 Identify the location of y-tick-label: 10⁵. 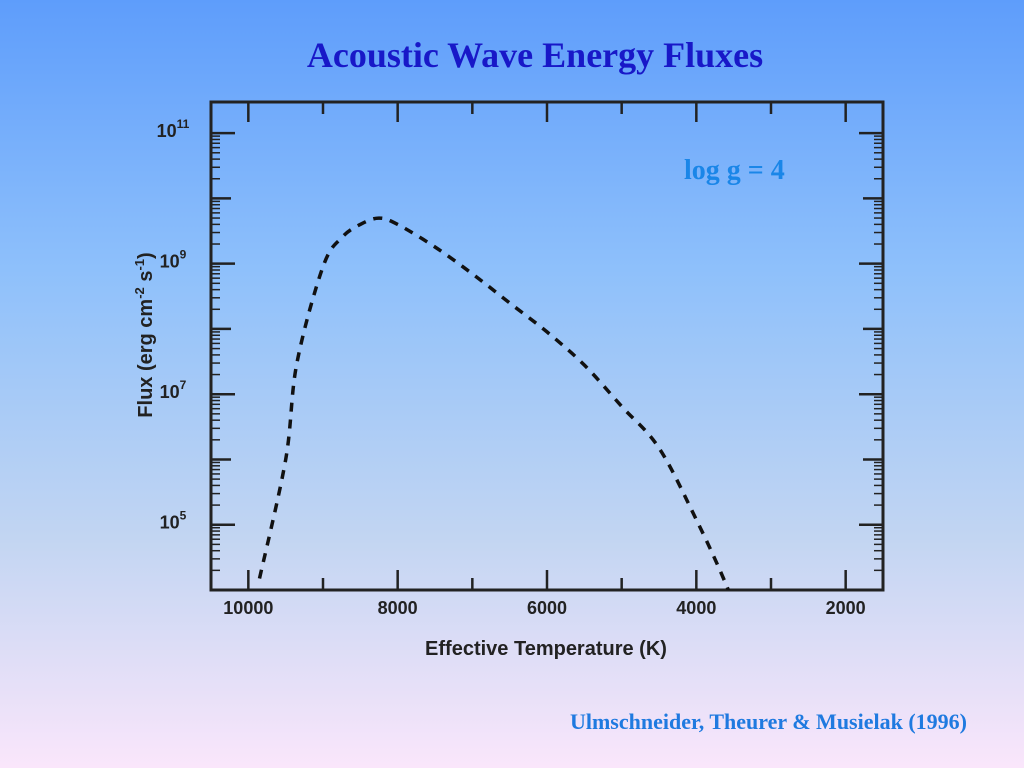
(173, 521).